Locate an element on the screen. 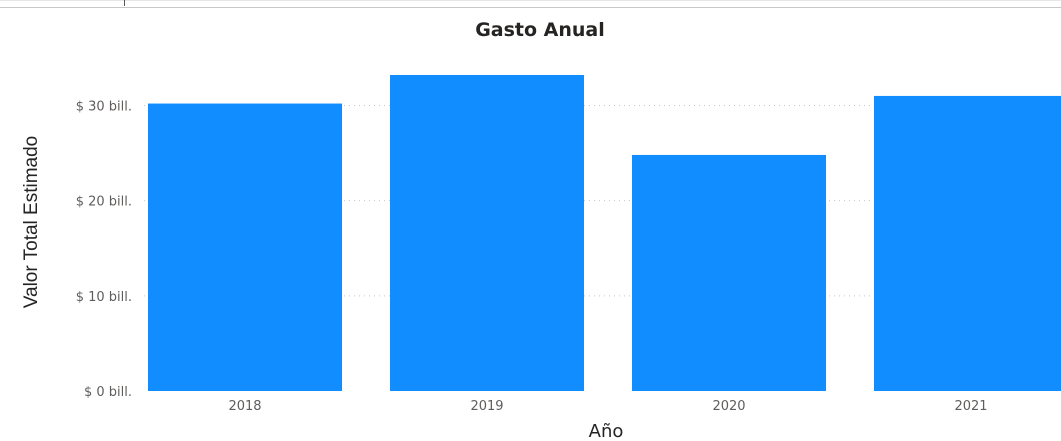 Image resolution: width=1061 pixels, height=441 pixels. bar-2021 is located at coordinates (967, 243).